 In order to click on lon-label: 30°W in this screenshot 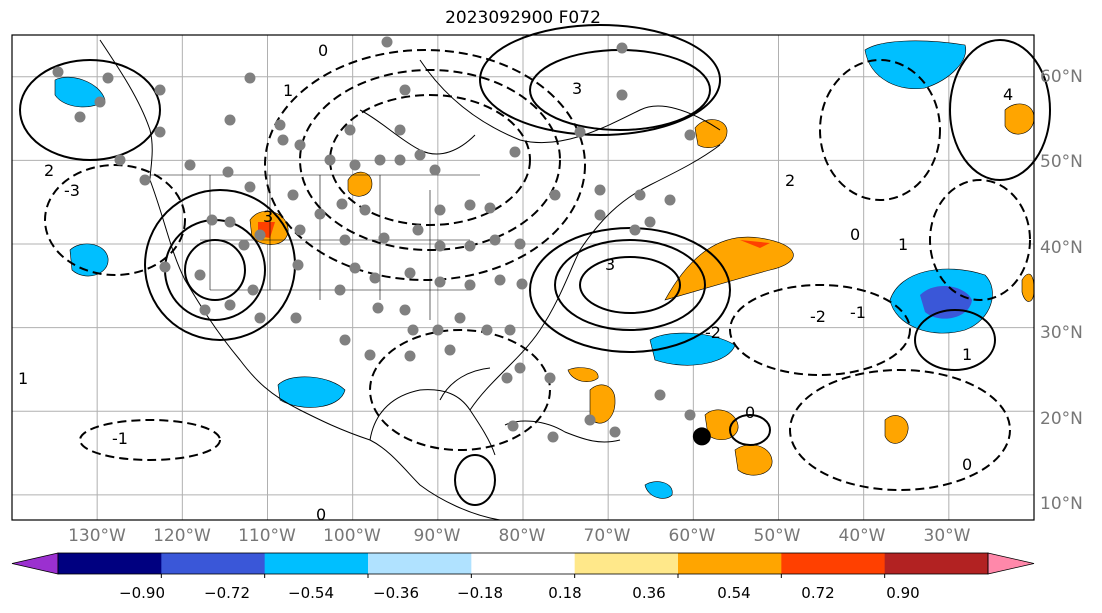, I will do `click(947, 536)`.